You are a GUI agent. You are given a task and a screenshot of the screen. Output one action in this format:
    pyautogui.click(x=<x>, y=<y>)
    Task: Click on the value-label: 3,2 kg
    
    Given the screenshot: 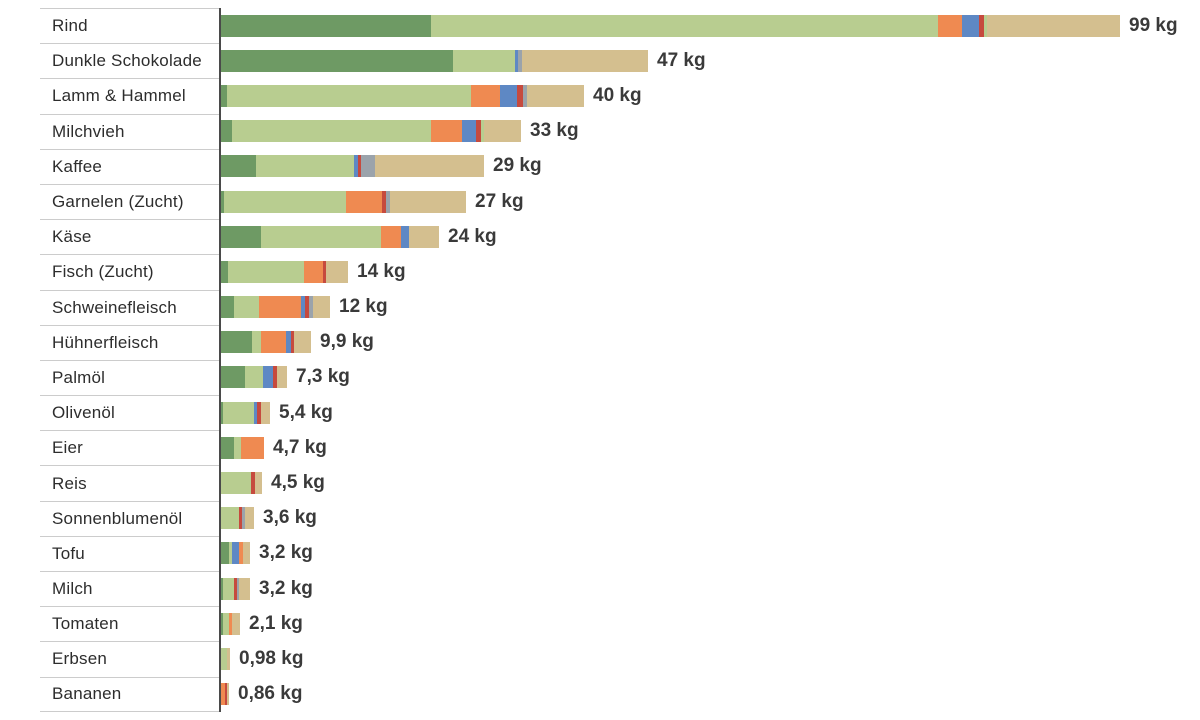 What is the action you would take?
    pyautogui.click(x=286, y=588)
    